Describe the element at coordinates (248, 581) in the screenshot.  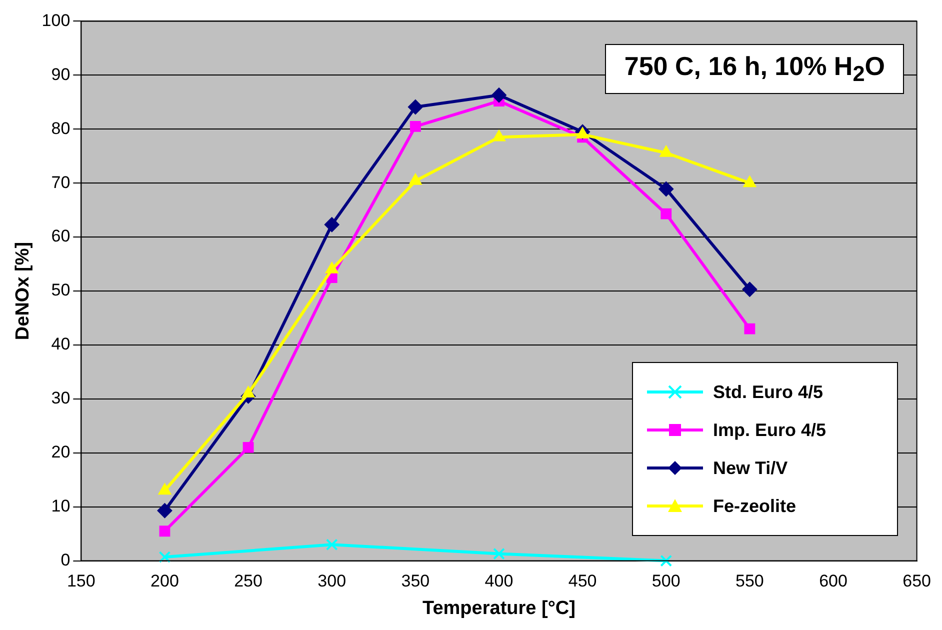
I see `x-tick-label: 250` at that location.